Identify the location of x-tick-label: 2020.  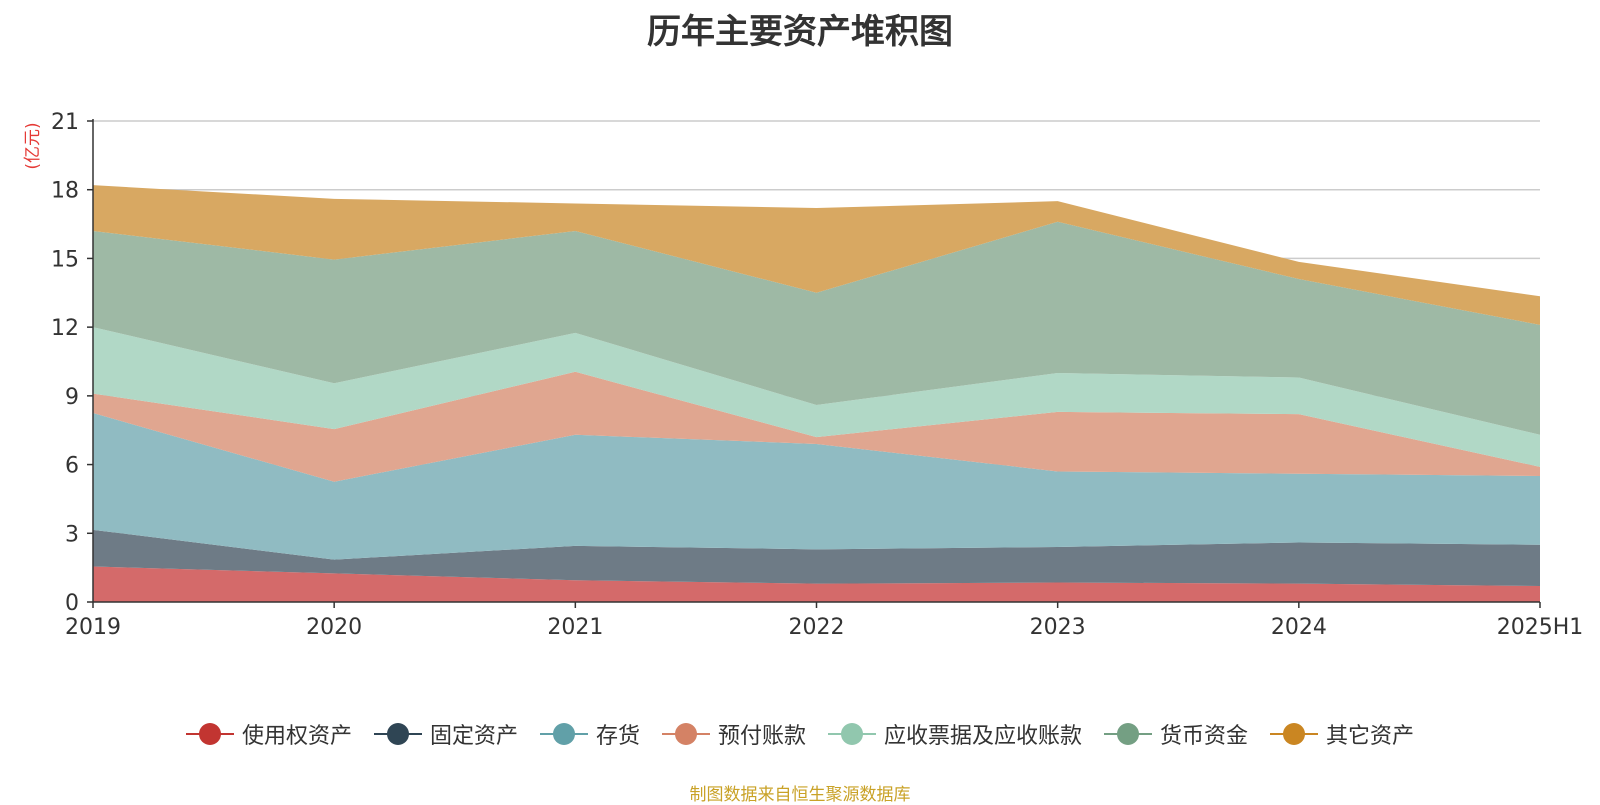
(334, 627).